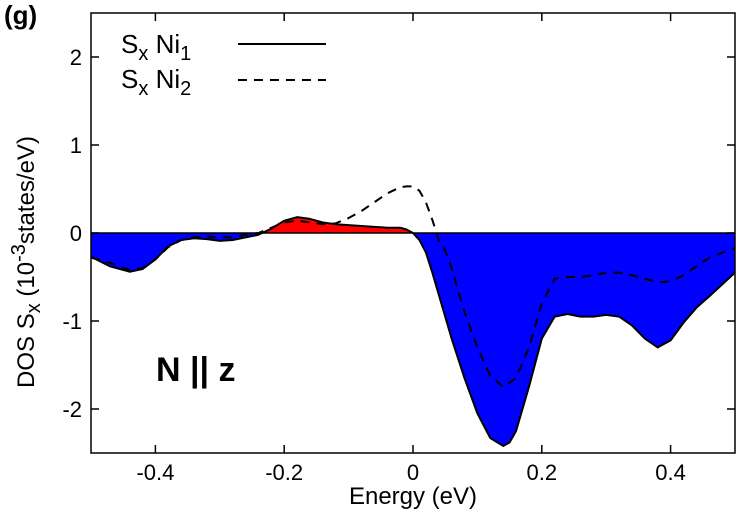  Describe the element at coordinates (19, 253) in the screenshot. I see `y-label-exp: -3` at that location.